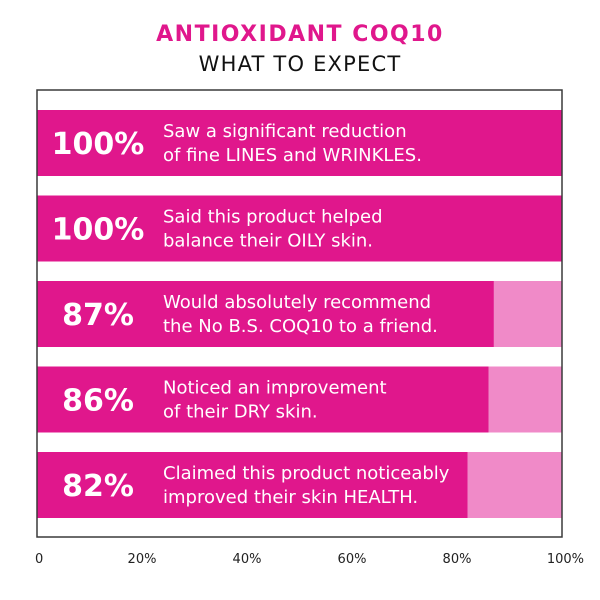  I want to click on bar-category-label: the No B.S. COQ10 to a friend., so click(300, 326).